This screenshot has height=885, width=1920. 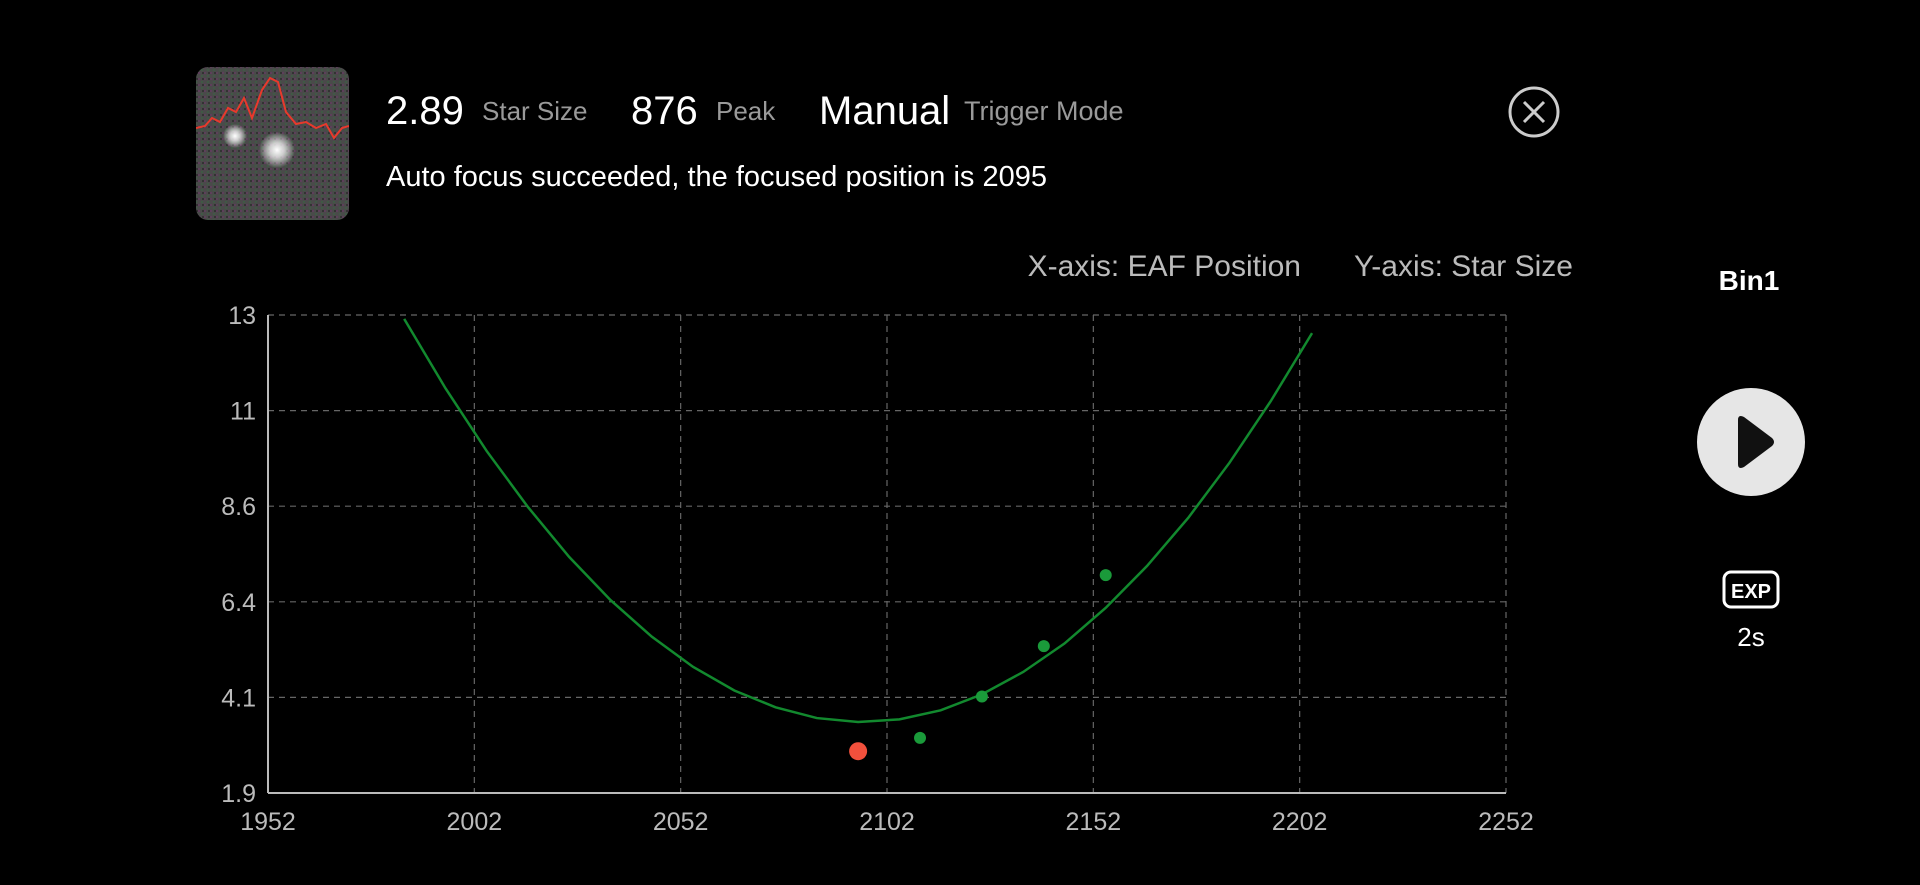 What do you see at coordinates (1506, 822) in the screenshot?
I see `x-tick-label: 2252` at bounding box center [1506, 822].